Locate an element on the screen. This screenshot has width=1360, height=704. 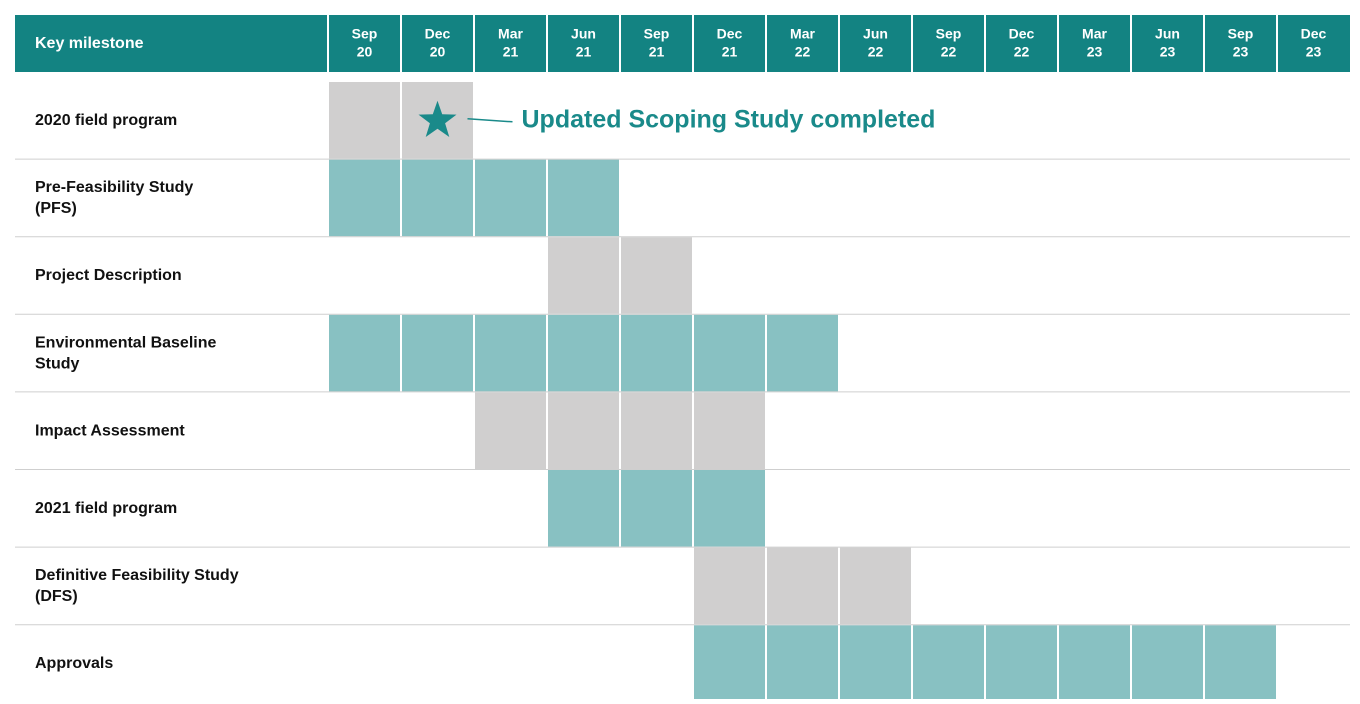
annotation-text: Updated Scoping Study completed is located at coordinates (729, 119).